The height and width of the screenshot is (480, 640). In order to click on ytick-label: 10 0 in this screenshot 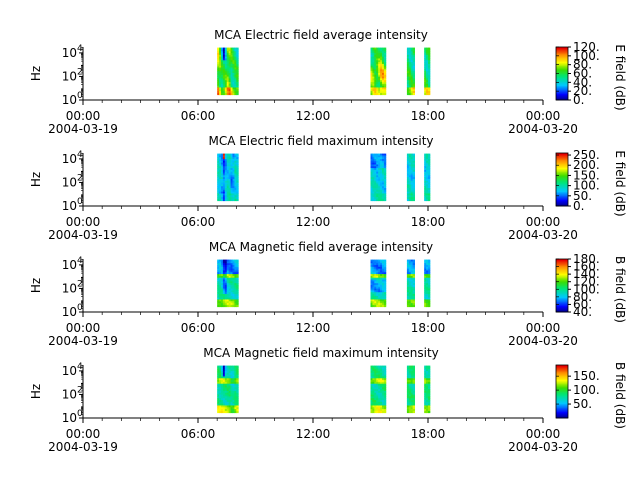, I will do `click(72, 99)`.